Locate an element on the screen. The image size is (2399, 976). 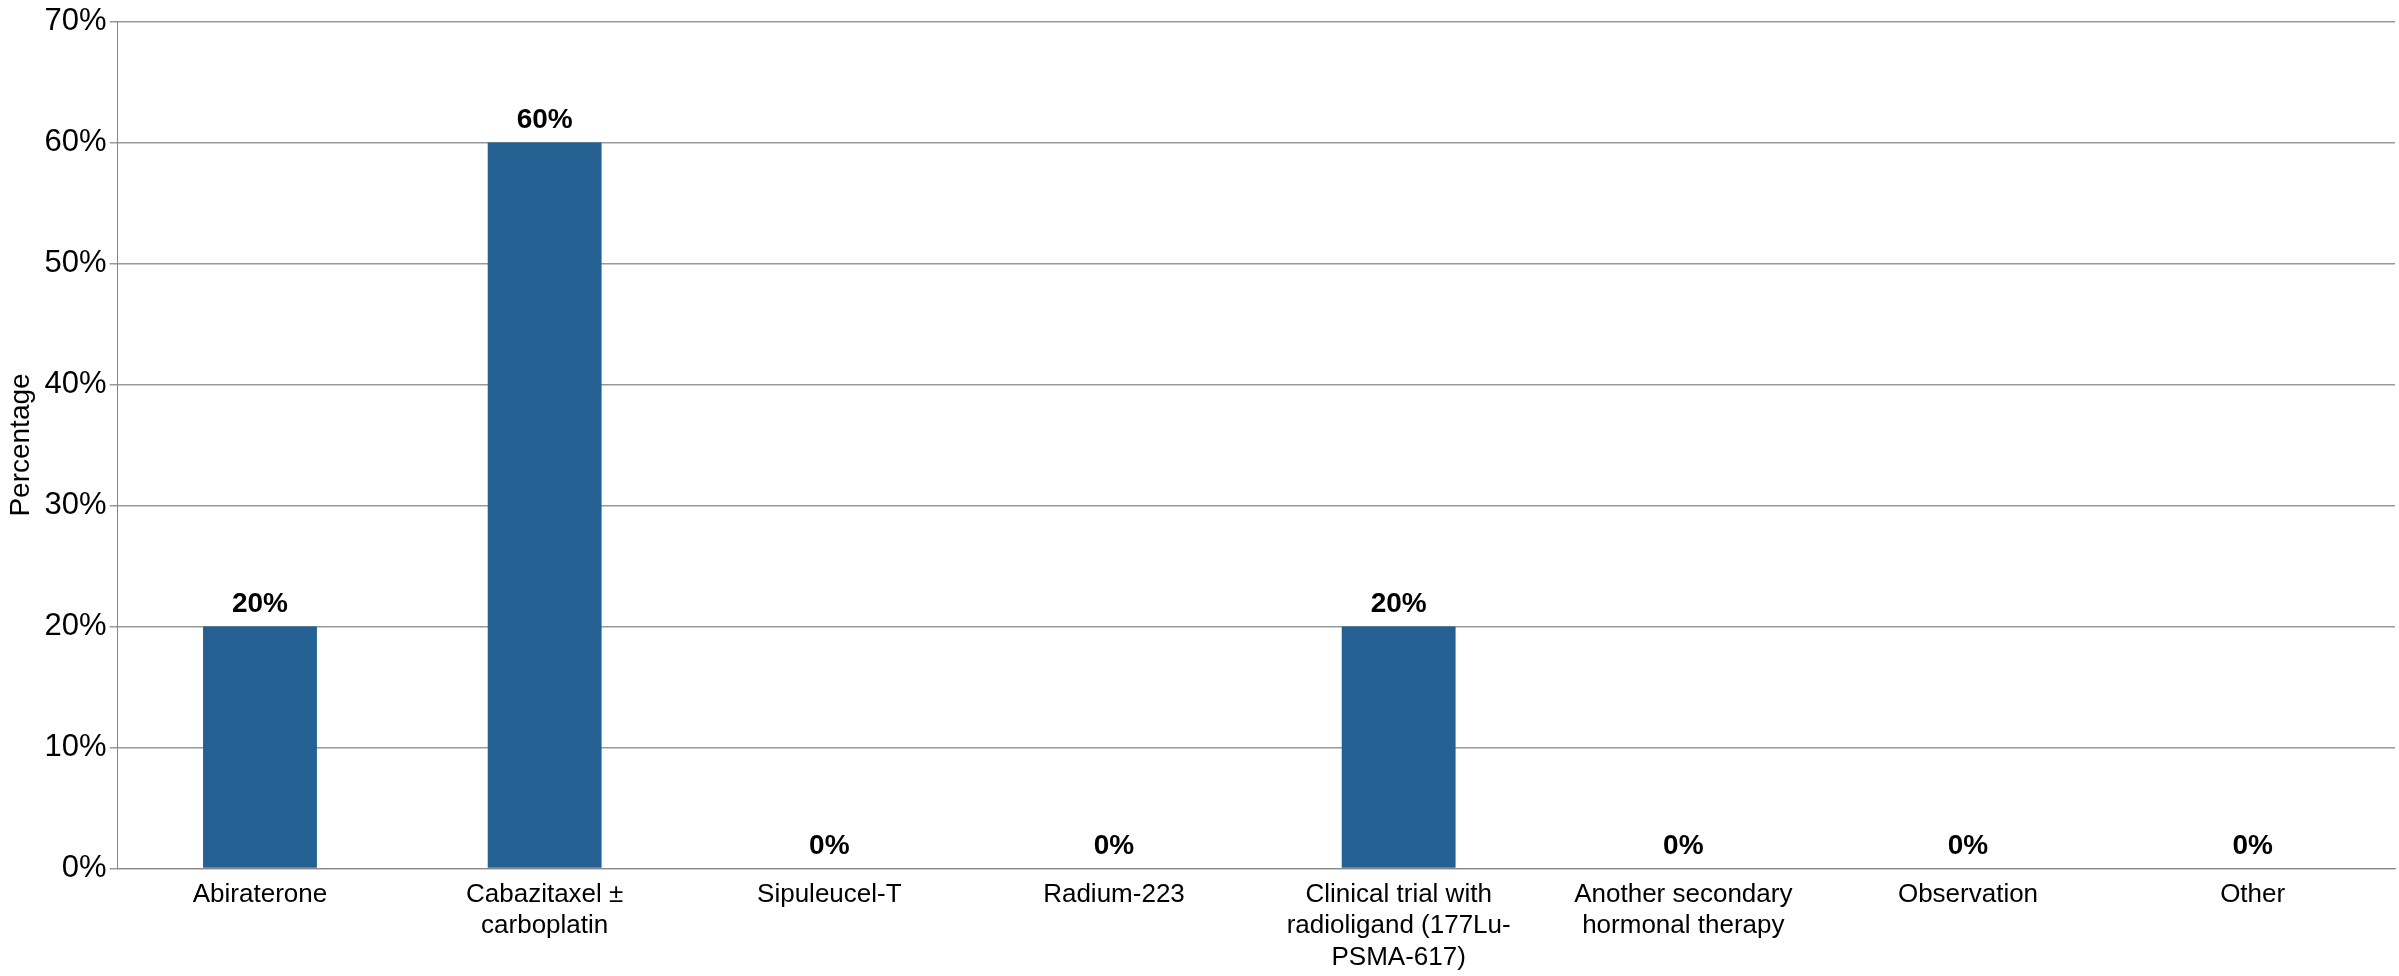
x-tick-label: Sipuleucel-T is located at coordinates (829, 893).